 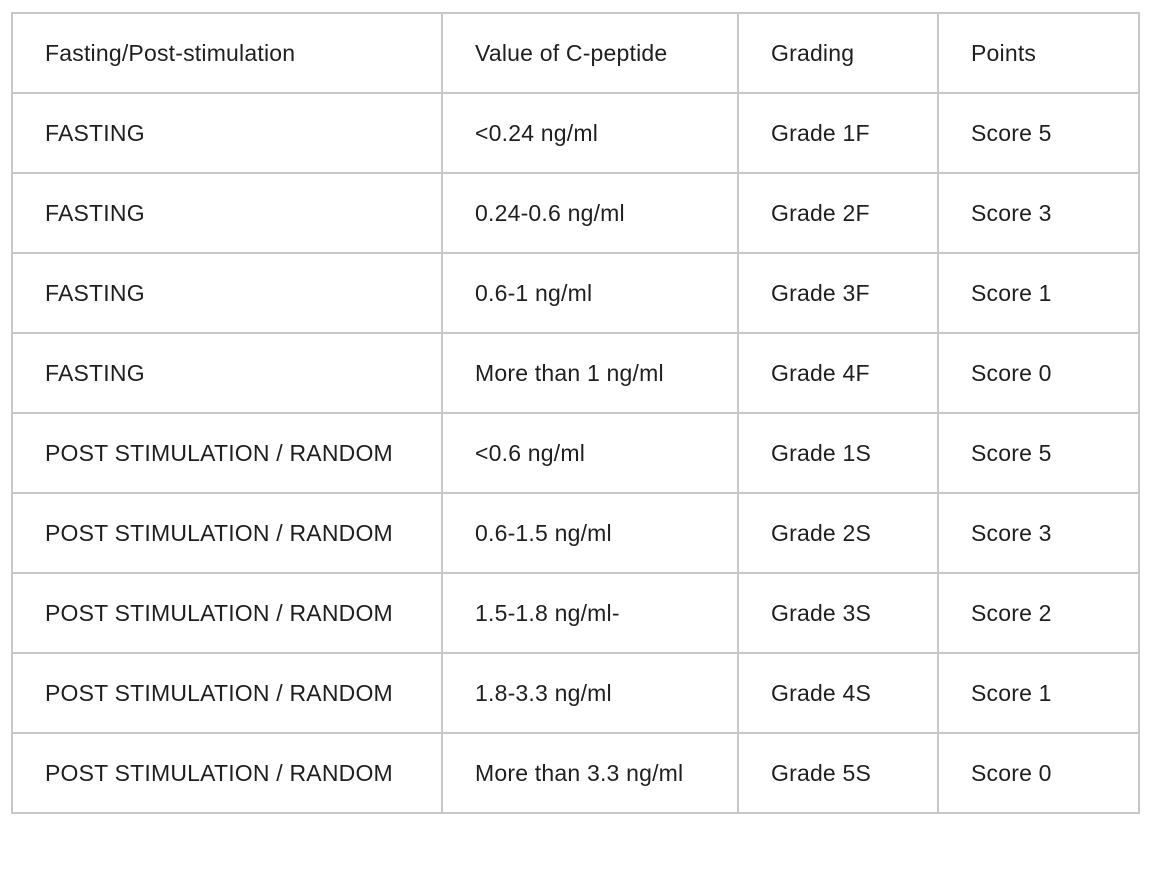 I want to click on cell-c-peptide-value: <0.6 ng/ml, so click(x=590, y=453).